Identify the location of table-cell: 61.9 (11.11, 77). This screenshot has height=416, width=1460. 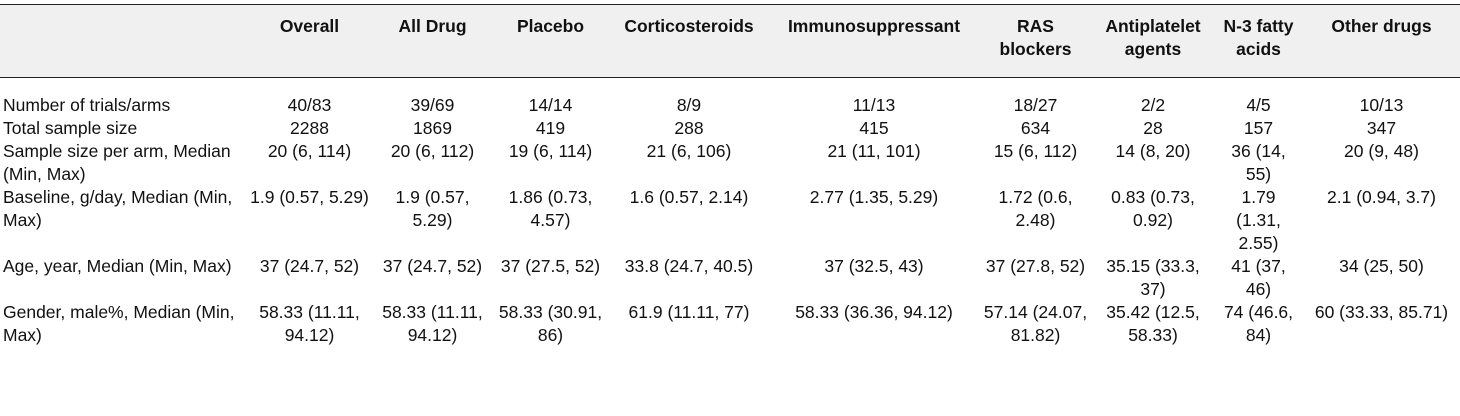
(689, 312).